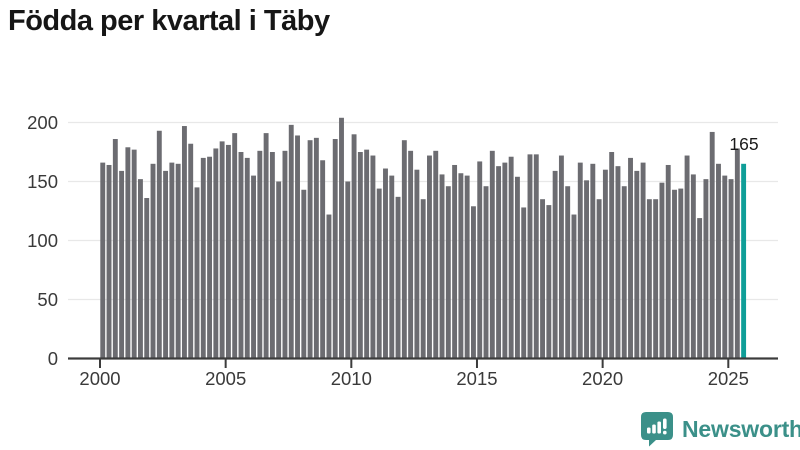 The height and width of the screenshot is (450, 800). What do you see at coordinates (743, 144) in the screenshot?
I see `last-value-label: 165` at bounding box center [743, 144].